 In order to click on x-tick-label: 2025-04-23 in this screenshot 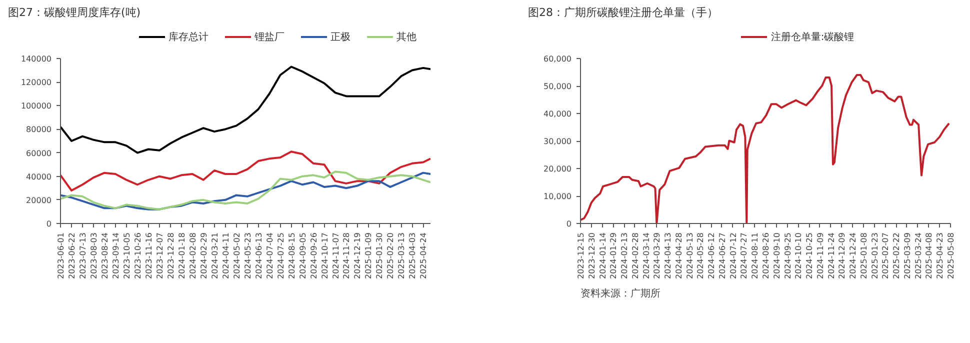, I will do `click(940, 255)`.